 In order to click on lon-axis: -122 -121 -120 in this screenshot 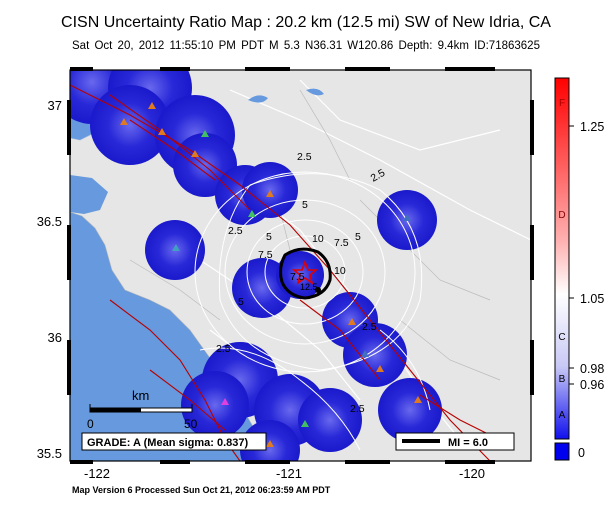, I will do `click(284, 473)`.